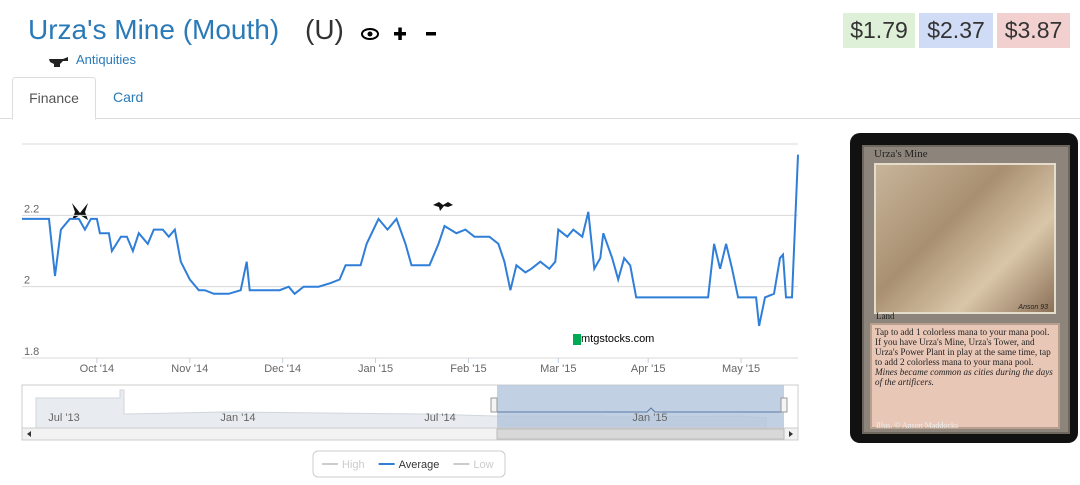  Describe the element at coordinates (353, 465) in the screenshot. I see `legend-item: High` at that location.